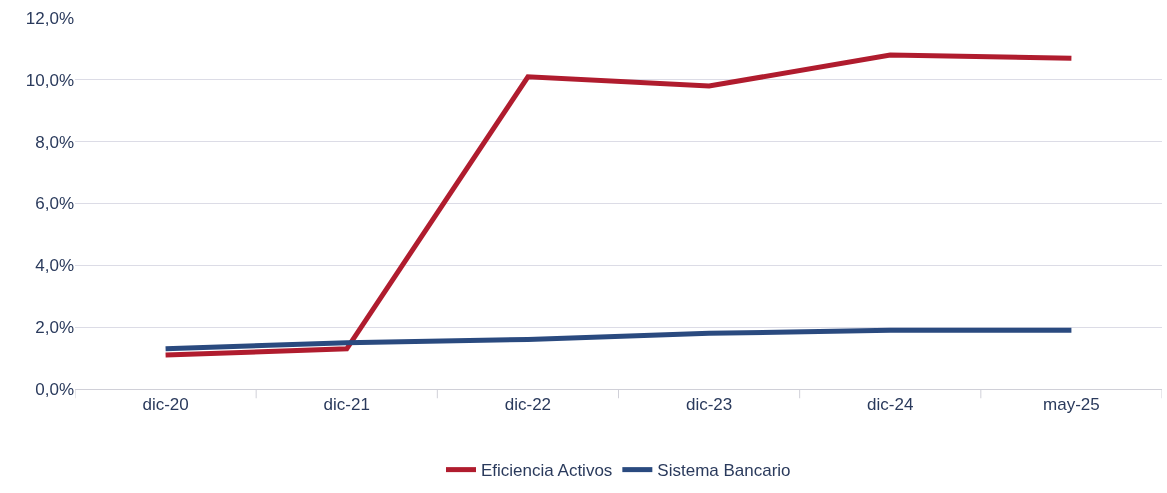 Image resolution: width=1167 pixels, height=493 pixels. What do you see at coordinates (547, 471) in the screenshot?
I see `legend-label: Eficiencia Activos` at bounding box center [547, 471].